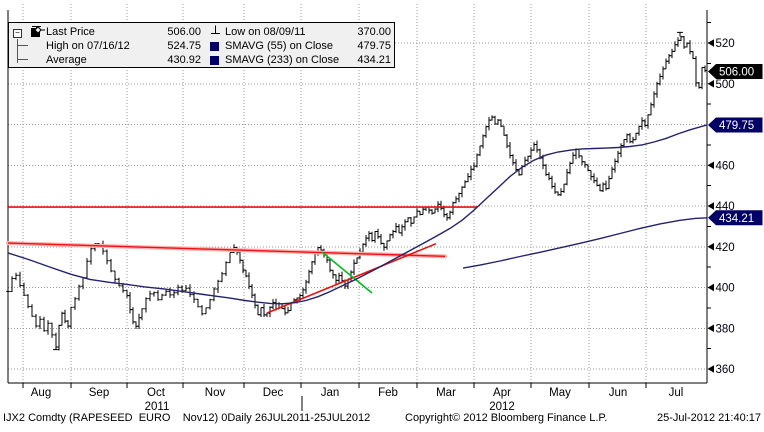 The image size is (764, 432). What do you see at coordinates (585, 243) in the screenshot?
I see `smavg233-line` at bounding box center [585, 243].